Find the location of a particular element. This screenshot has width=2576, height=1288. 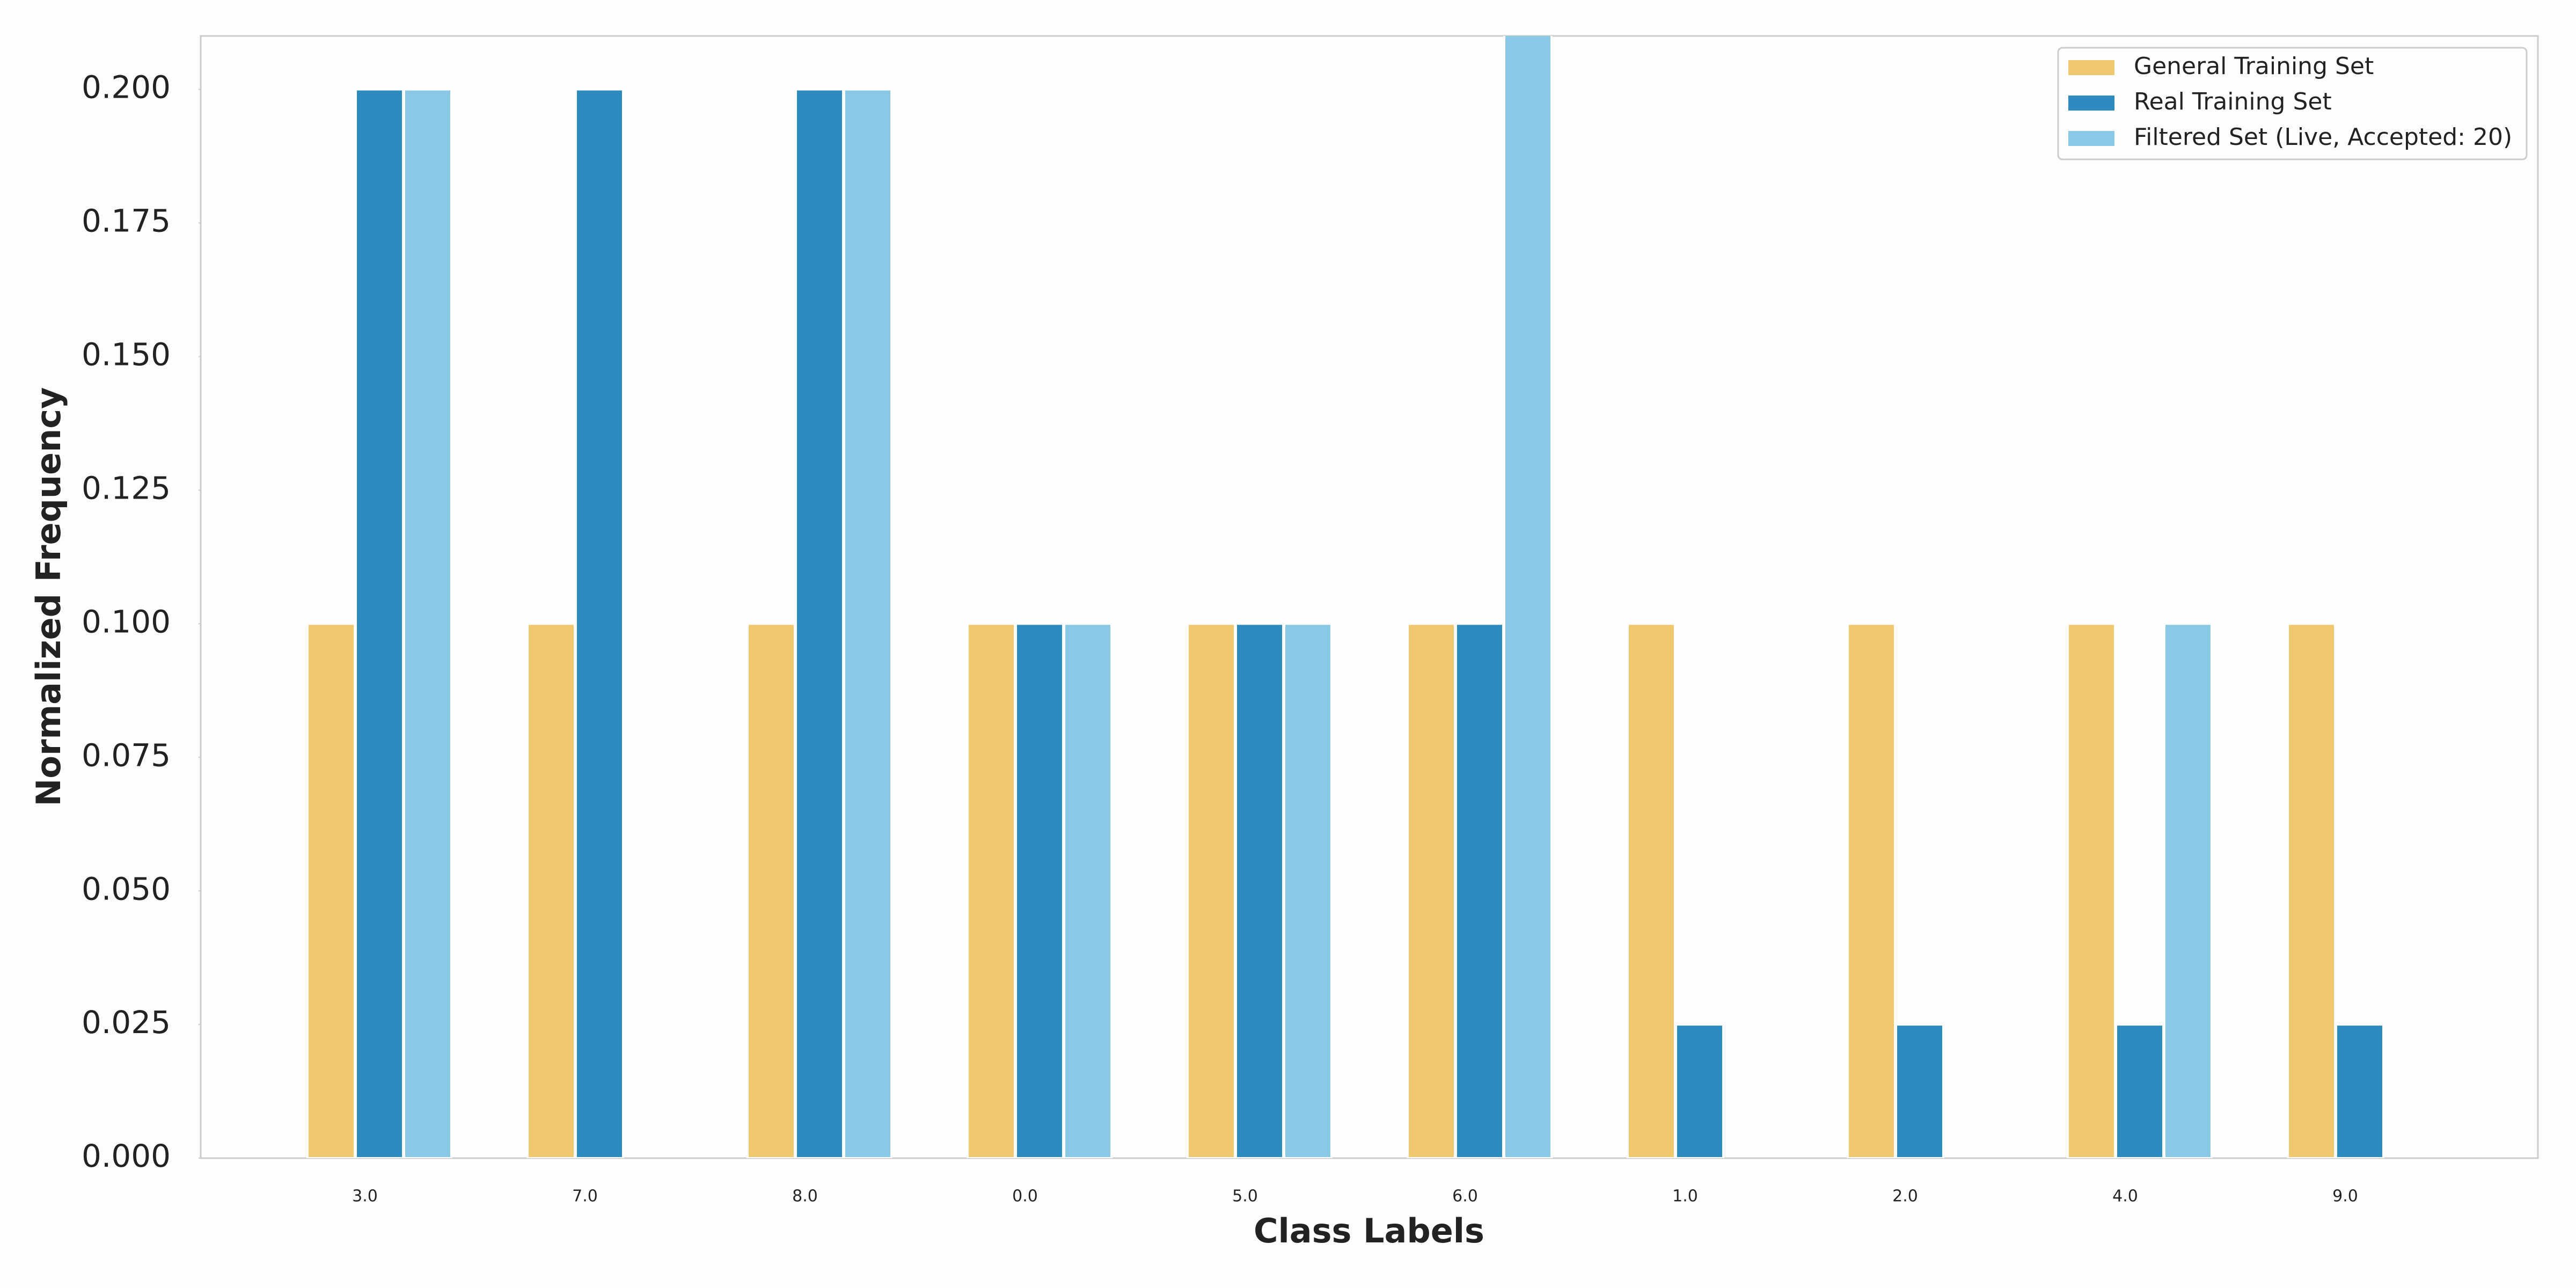

x-tick-label: 2.0 is located at coordinates (1905, 1196).